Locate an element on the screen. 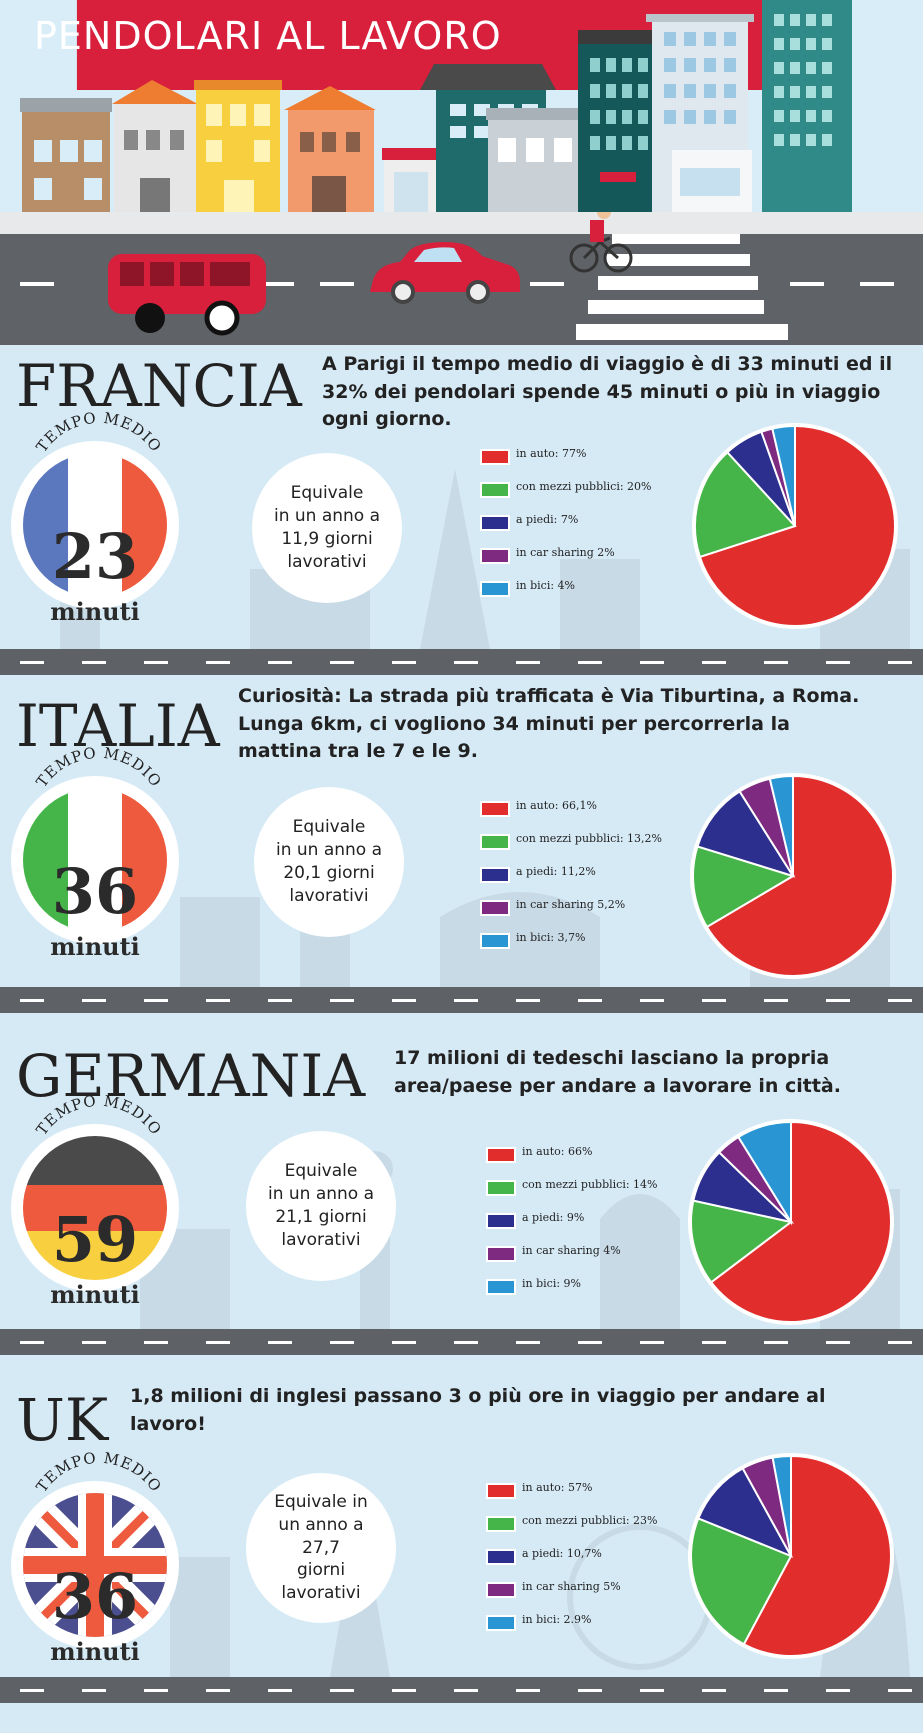 Image resolution: width=923 pixels, height=1733 pixels. equiv-line: 11,9 giorni is located at coordinates (327, 539).